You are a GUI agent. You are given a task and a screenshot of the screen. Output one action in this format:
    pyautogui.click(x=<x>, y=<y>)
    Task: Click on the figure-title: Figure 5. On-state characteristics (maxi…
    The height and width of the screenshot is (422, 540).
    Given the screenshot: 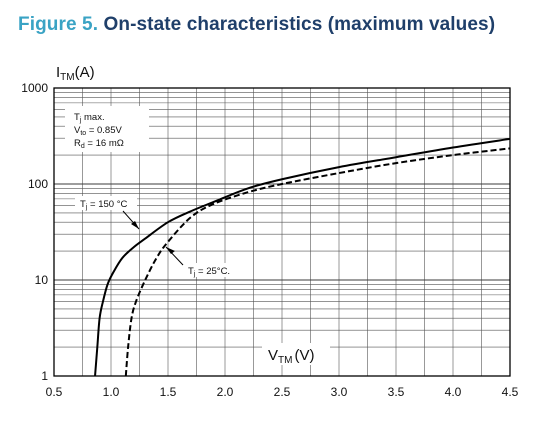 What is the action you would take?
    pyautogui.click(x=256, y=25)
    